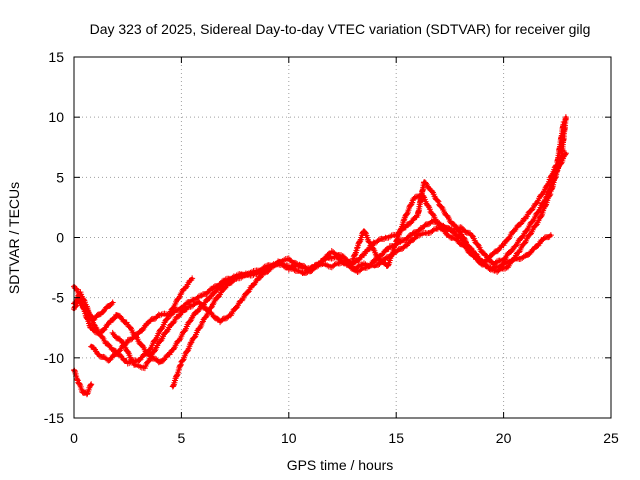 The width and height of the screenshot is (640, 480). I want to click on y-tick-label: -15, so click(54, 418).